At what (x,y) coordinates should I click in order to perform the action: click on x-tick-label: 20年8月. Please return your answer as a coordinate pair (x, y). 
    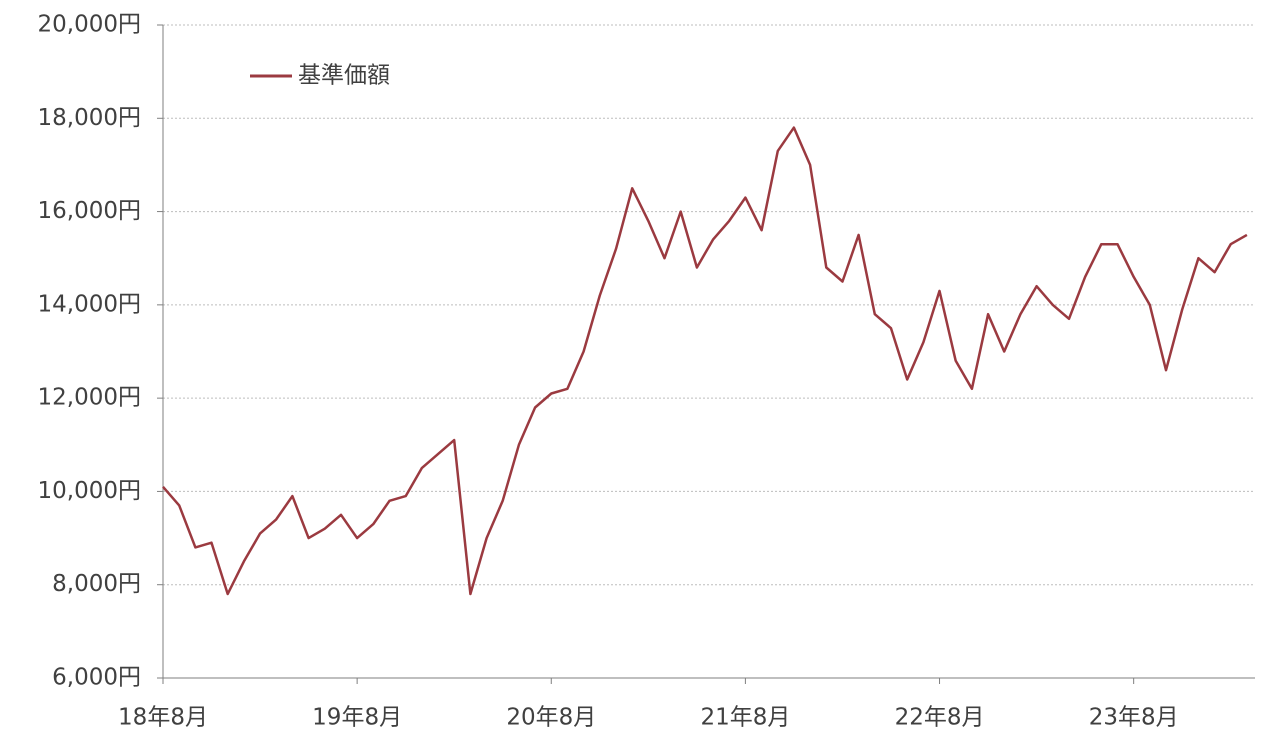
    Looking at the image, I should click on (551, 718).